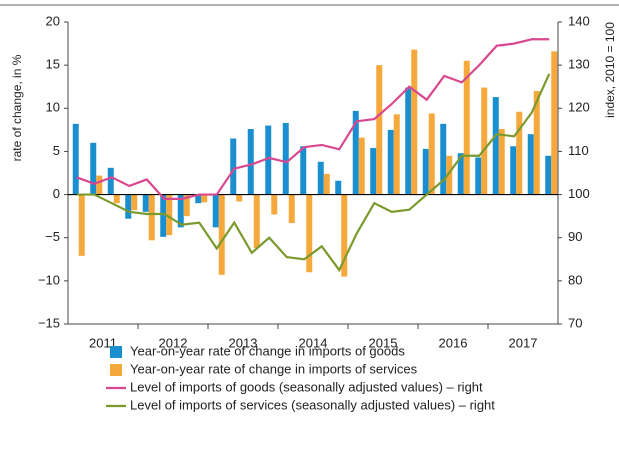 The width and height of the screenshot is (619, 449). What do you see at coordinates (243, 342) in the screenshot?
I see `x-tick-label: 2013` at bounding box center [243, 342].